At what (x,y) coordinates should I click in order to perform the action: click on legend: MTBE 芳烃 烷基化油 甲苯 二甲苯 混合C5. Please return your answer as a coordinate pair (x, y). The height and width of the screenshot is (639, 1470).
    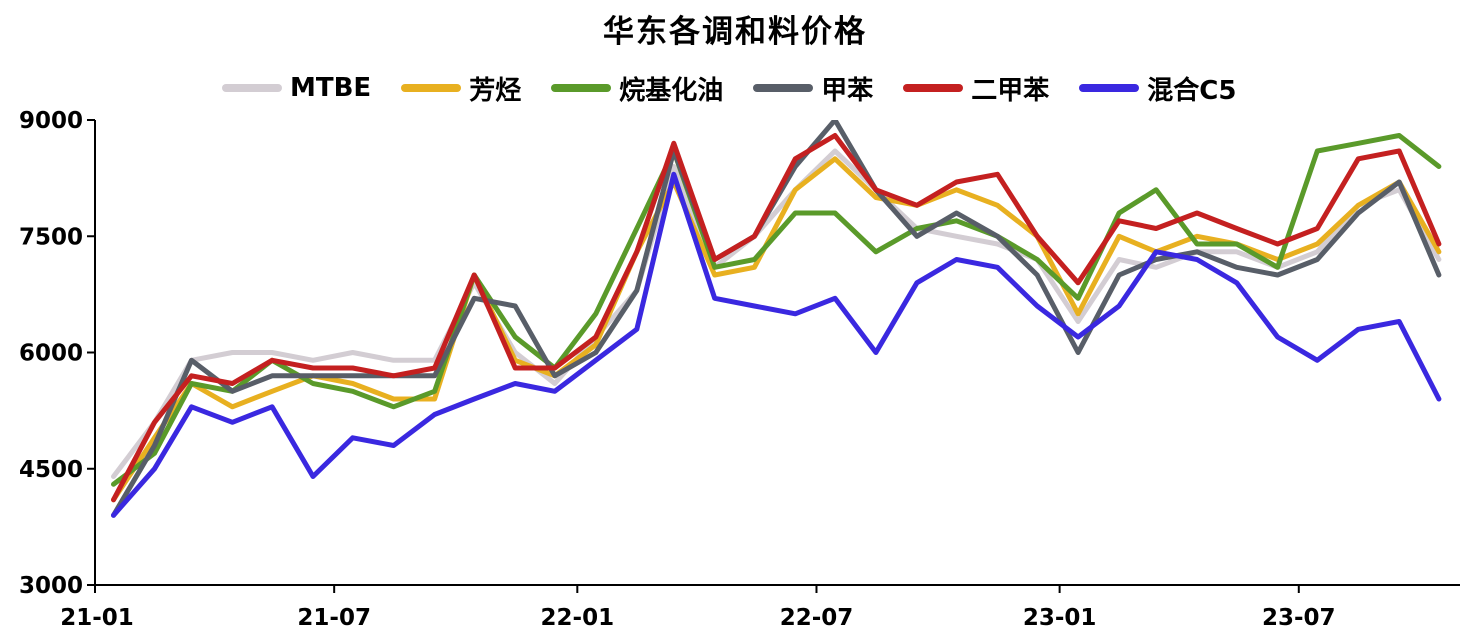
    Looking at the image, I should click on (744, 88).